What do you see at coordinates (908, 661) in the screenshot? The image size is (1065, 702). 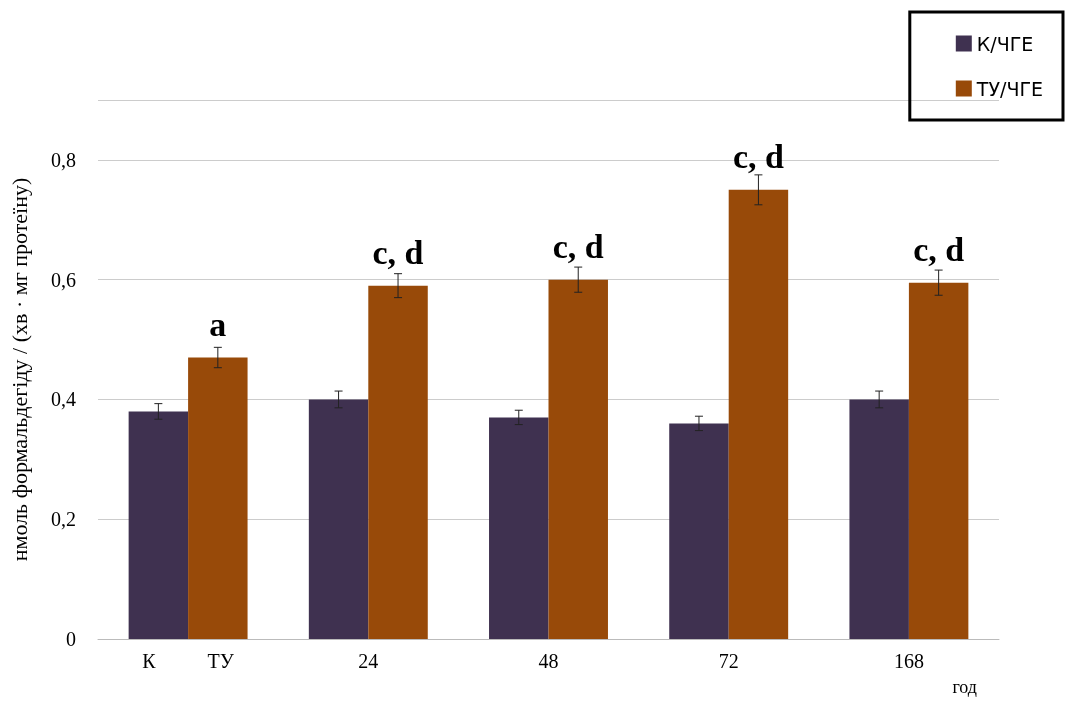 I see `x-tick-label: 168` at bounding box center [908, 661].